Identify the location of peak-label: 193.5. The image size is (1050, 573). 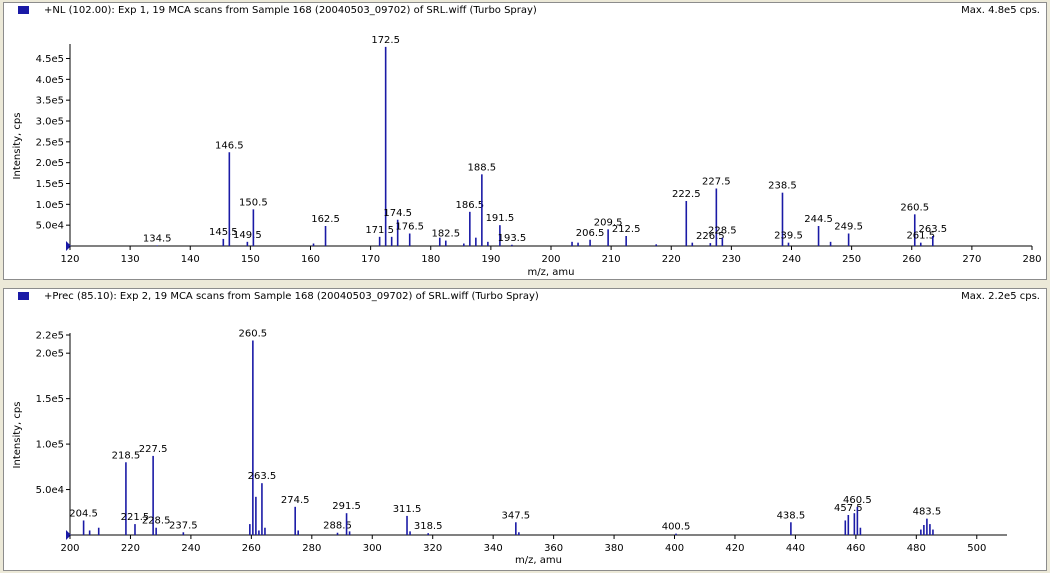
(512, 238).